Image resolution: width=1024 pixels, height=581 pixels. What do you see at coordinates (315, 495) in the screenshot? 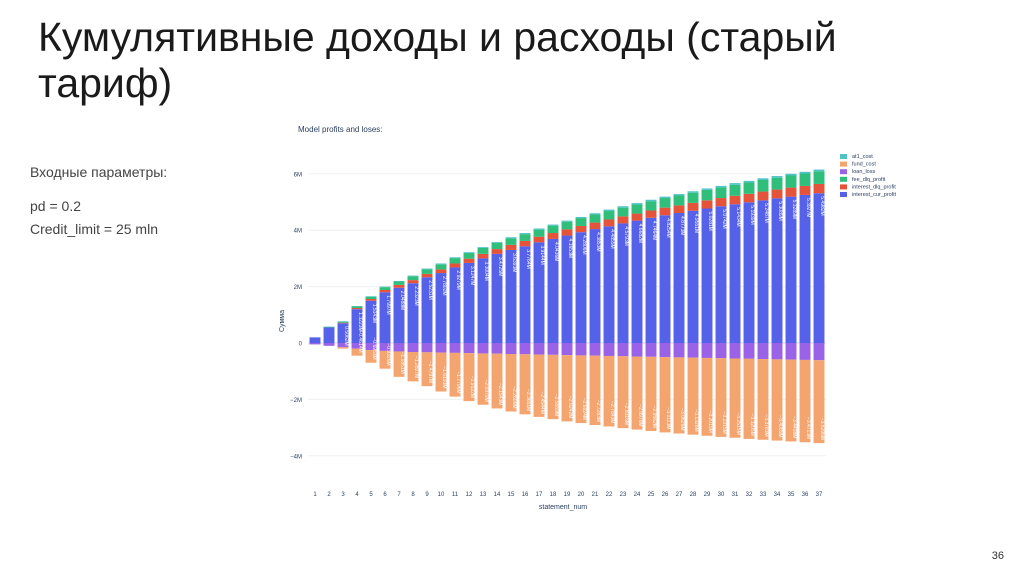
I see `x-tick-label: 1` at bounding box center [315, 495].